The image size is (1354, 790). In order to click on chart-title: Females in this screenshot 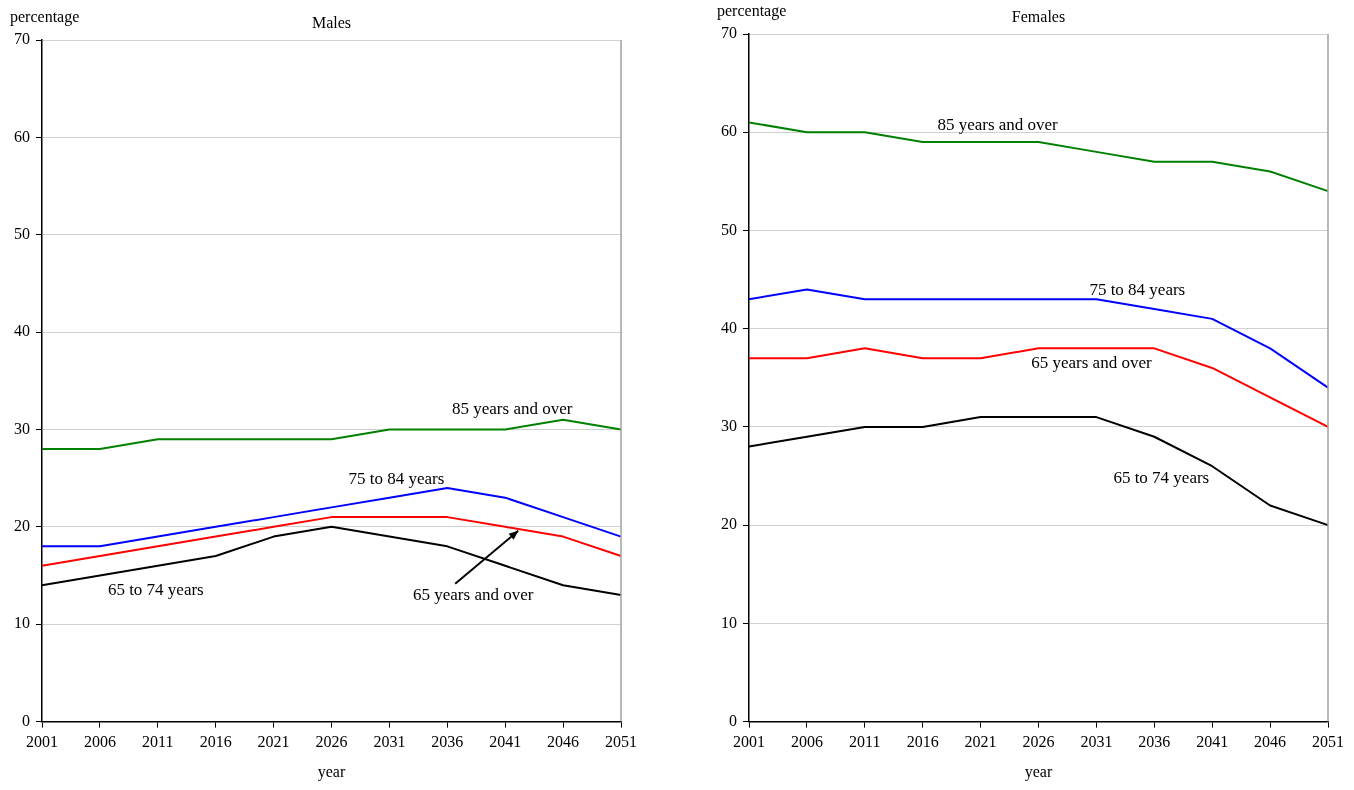, I will do `click(1038, 16)`.